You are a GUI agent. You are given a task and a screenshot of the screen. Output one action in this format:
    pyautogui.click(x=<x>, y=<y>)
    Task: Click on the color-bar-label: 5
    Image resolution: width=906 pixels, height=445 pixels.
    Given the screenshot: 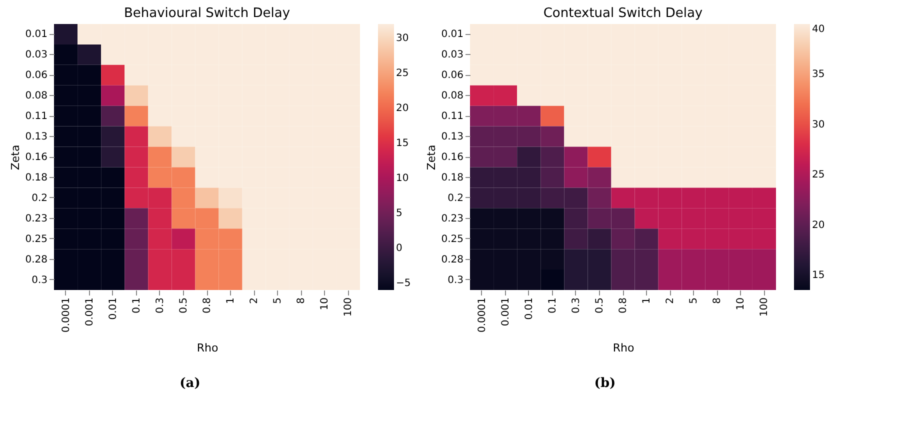 What is the action you would take?
    pyautogui.click(x=399, y=213)
    